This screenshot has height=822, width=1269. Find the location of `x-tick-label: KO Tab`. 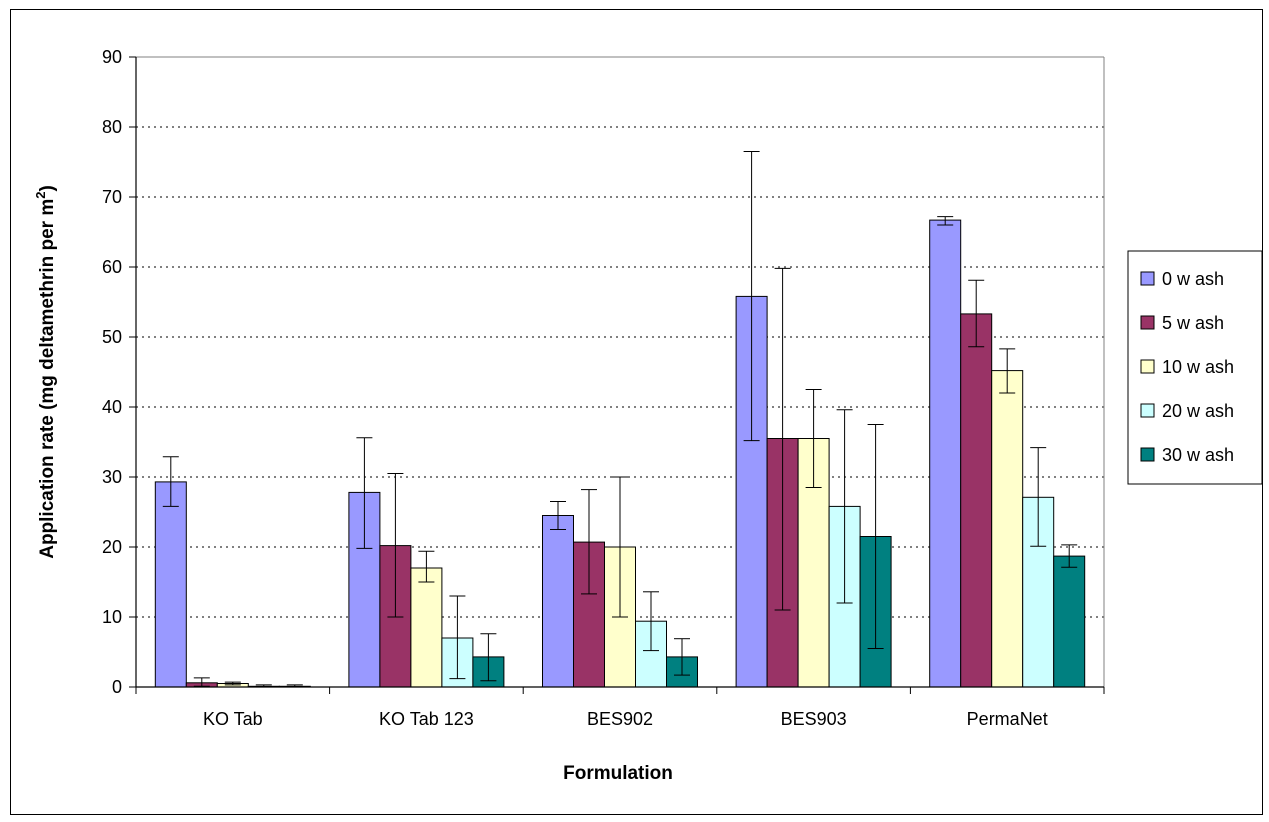

x-tick-label: KO Tab is located at coordinates (233, 719).